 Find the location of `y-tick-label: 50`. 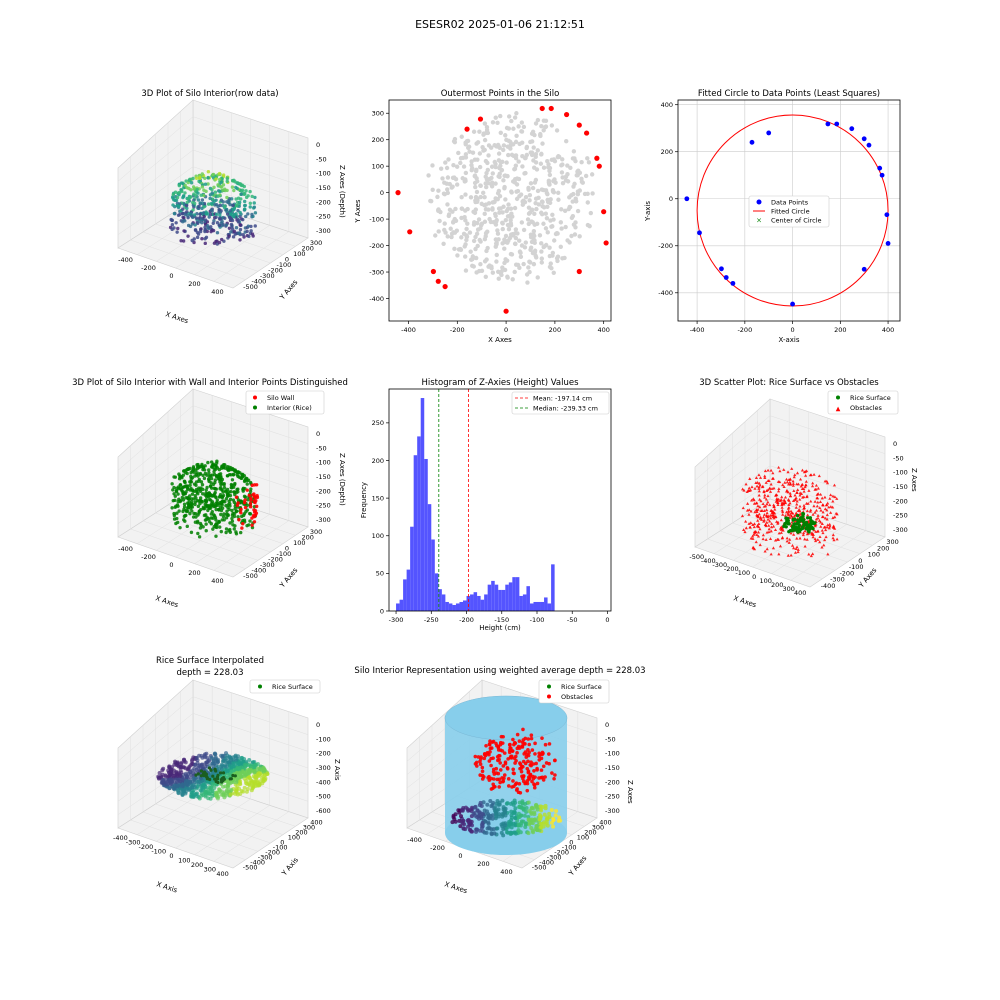

y-tick-label: 50 is located at coordinates (380, 574).